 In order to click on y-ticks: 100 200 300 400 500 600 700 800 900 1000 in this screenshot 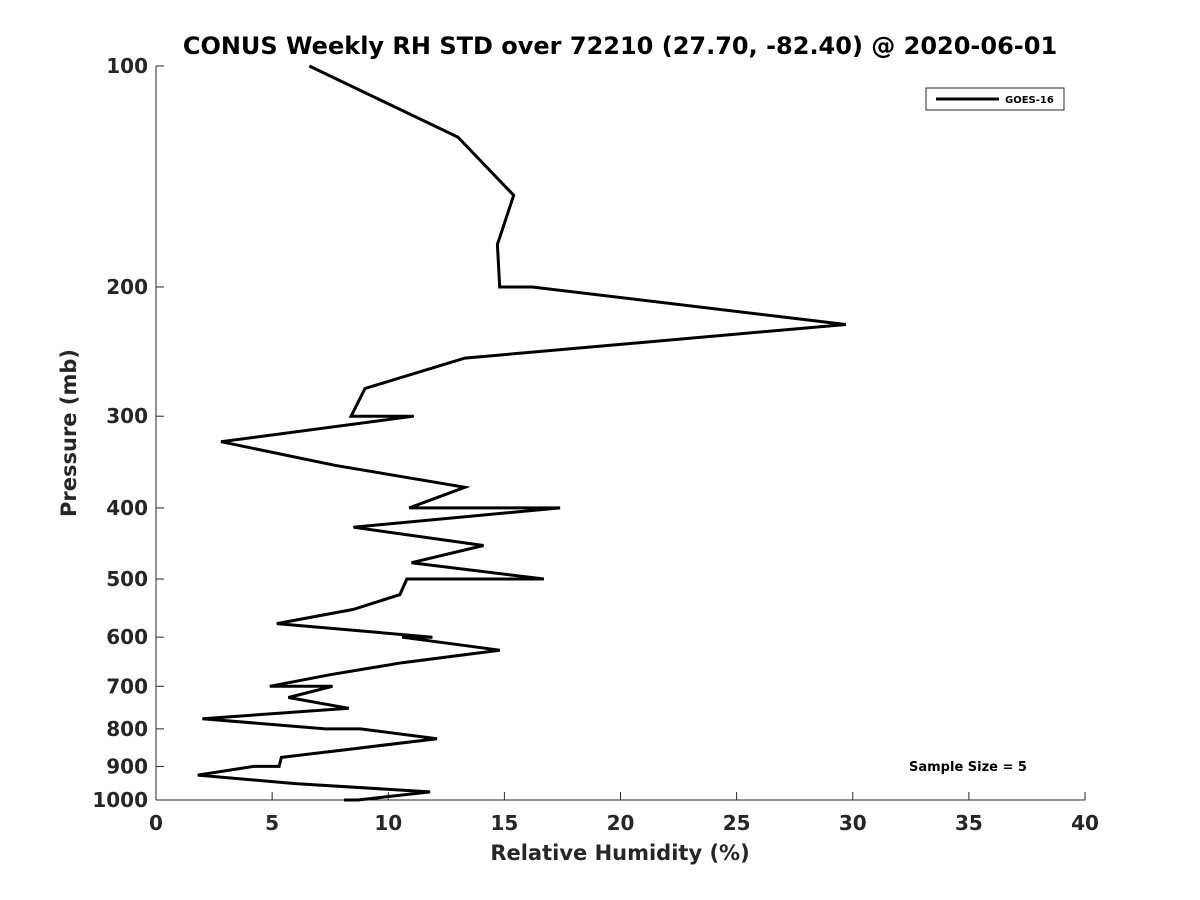, I will do `click(128, 433)`.